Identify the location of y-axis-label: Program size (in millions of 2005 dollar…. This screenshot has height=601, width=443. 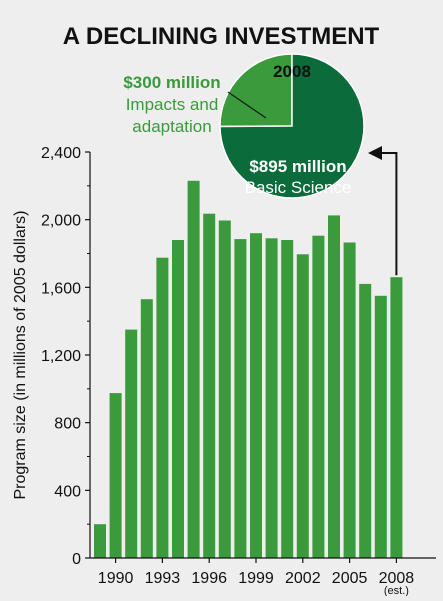
(20, 355).